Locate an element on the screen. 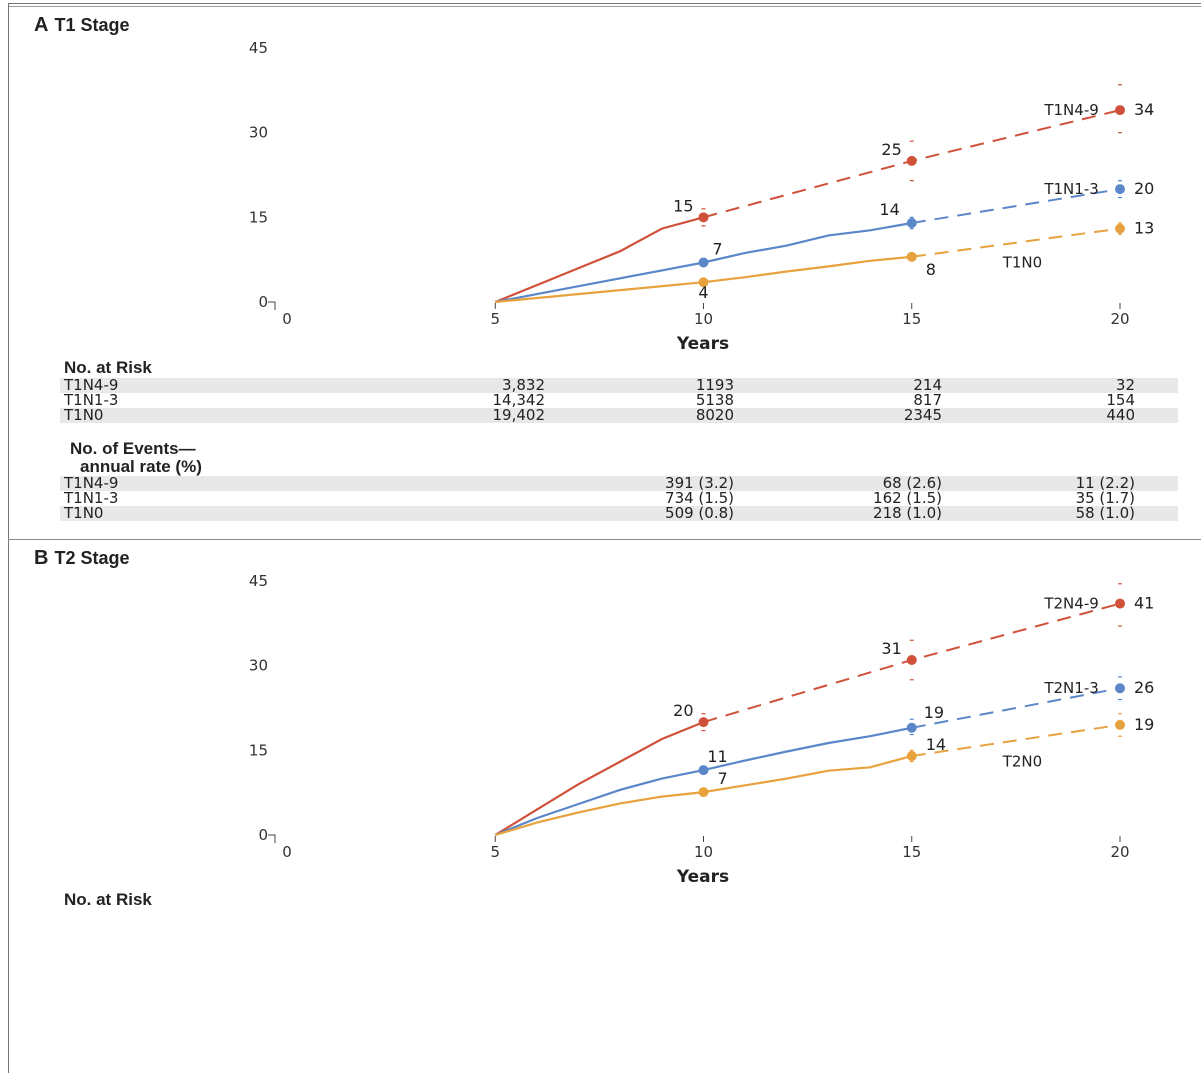 The image size is (1201, 1073). data-label-T2N0: 19 is located at coordinates (1144, 724).